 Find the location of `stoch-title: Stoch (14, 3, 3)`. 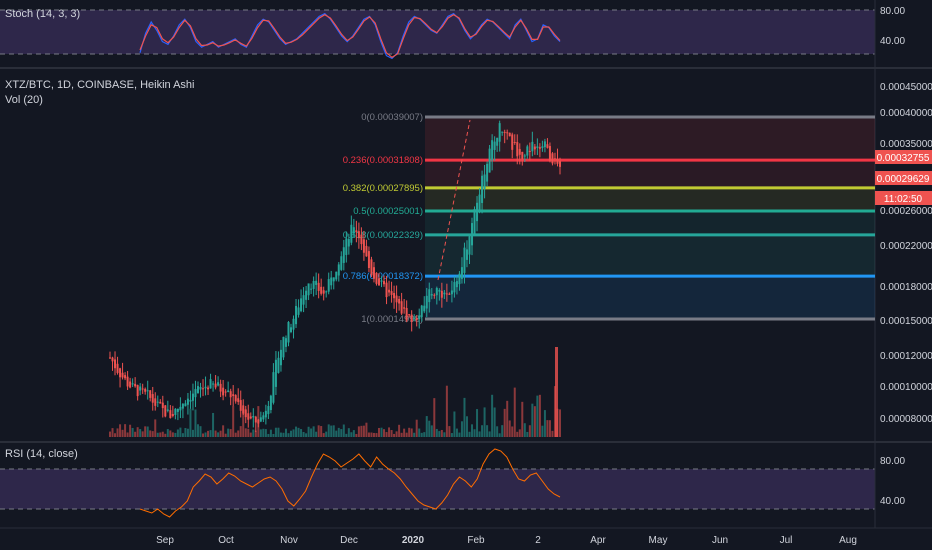

stoch-title: Stoch (14, 3, 3) is located at coordinates (42, 14).